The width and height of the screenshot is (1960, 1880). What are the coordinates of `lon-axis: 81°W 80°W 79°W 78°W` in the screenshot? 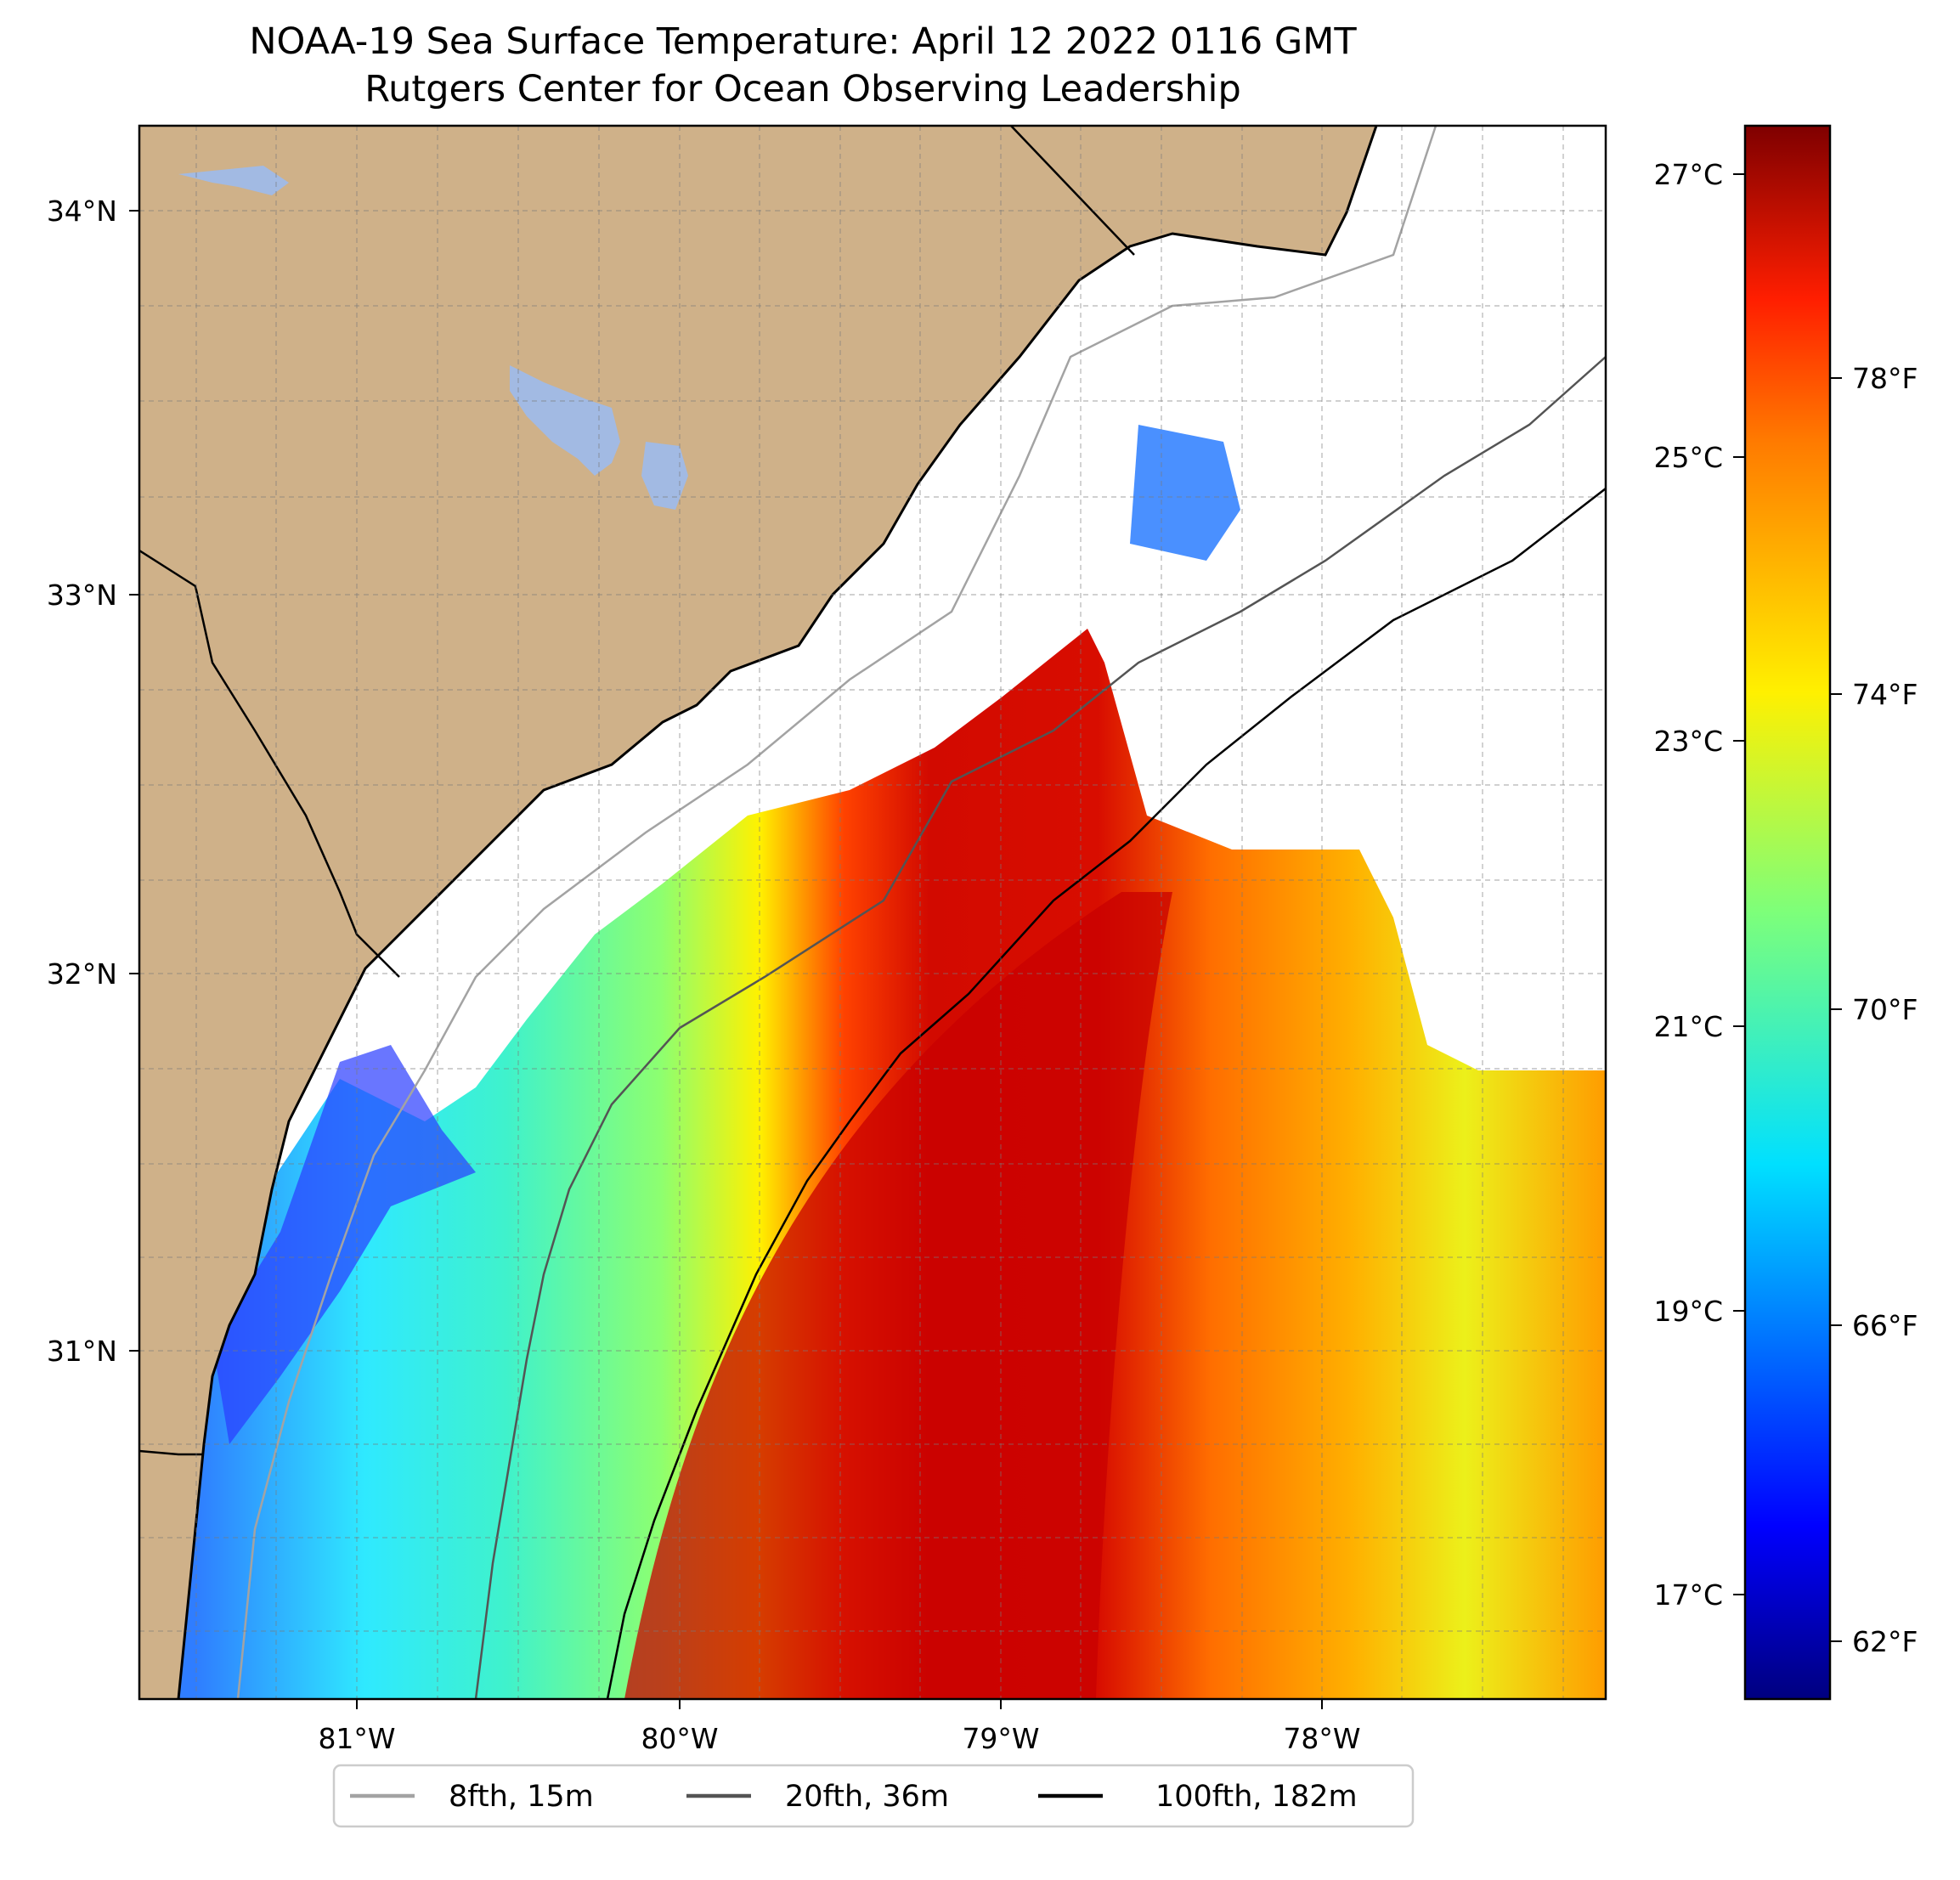 It's located at (840, 1727).